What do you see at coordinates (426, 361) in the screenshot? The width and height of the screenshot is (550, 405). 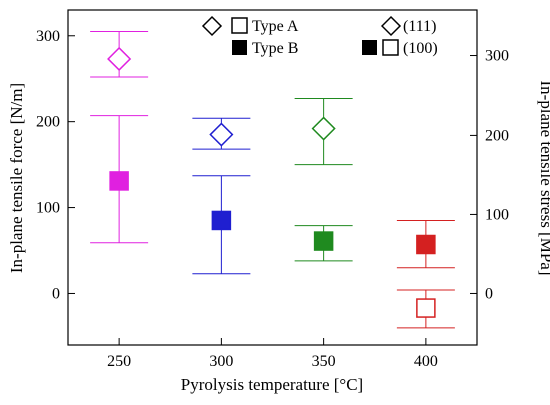 I see `x-tick-label: 400` at bounding box center [426, 361].